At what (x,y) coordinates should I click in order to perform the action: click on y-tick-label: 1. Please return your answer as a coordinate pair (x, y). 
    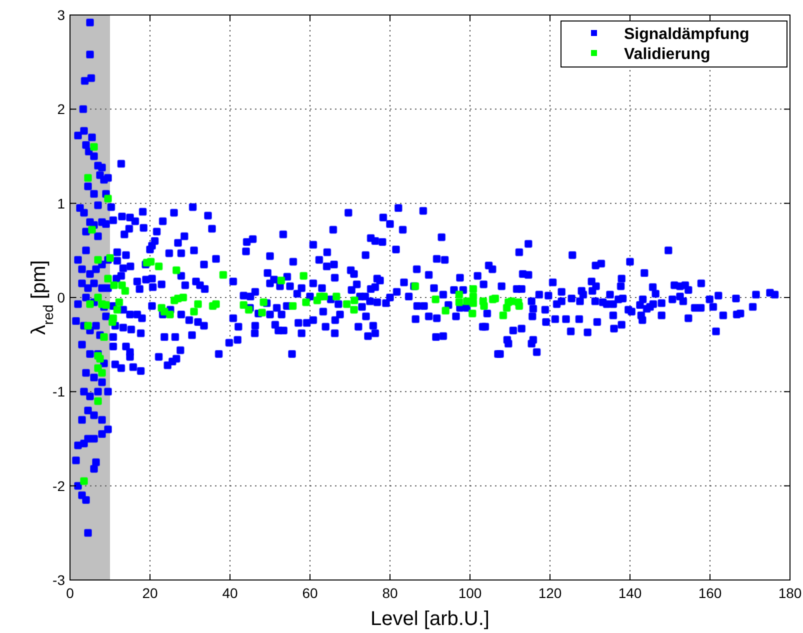
    Looking at the image, I should click on (61, 203).